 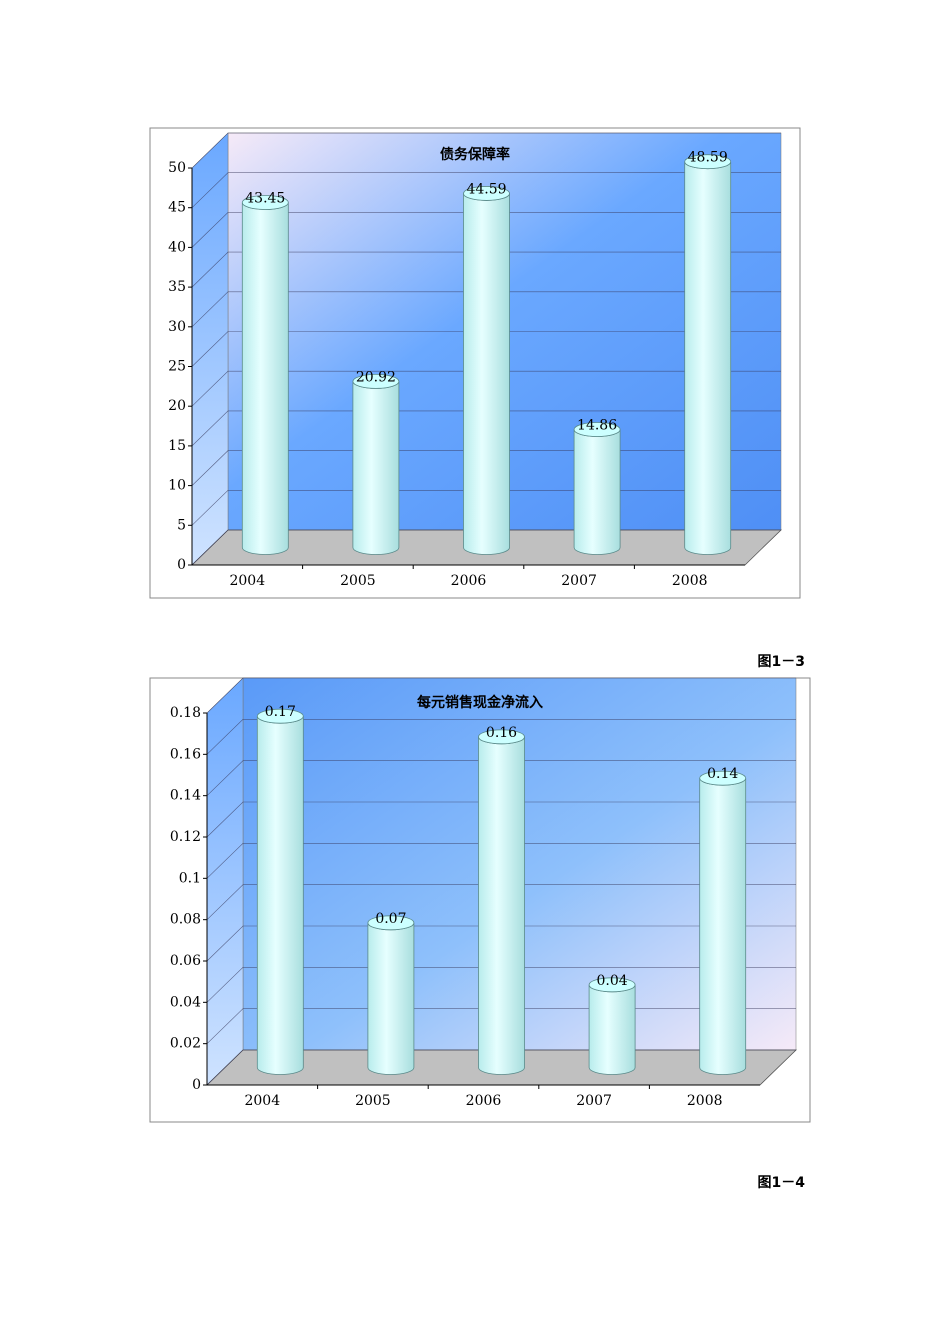 I want to click on y-tick-label: 0.14, so click(x=185, y=796).